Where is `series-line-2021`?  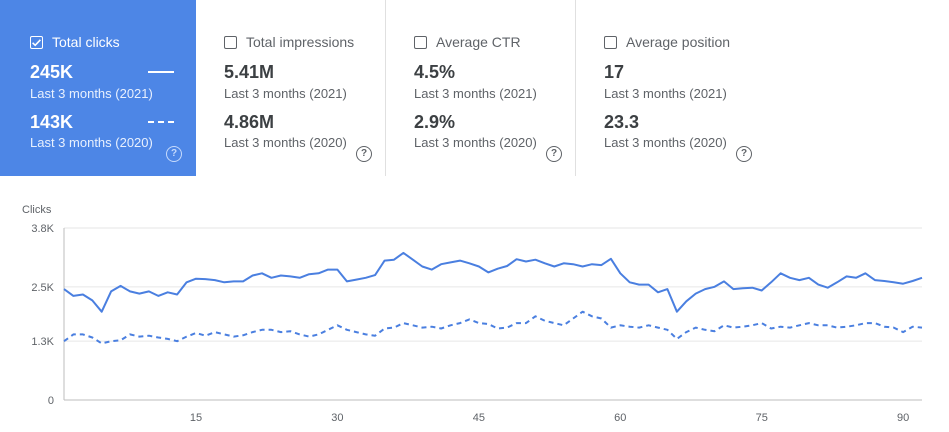
series-line-2021 is located at coordinates (493, 282).